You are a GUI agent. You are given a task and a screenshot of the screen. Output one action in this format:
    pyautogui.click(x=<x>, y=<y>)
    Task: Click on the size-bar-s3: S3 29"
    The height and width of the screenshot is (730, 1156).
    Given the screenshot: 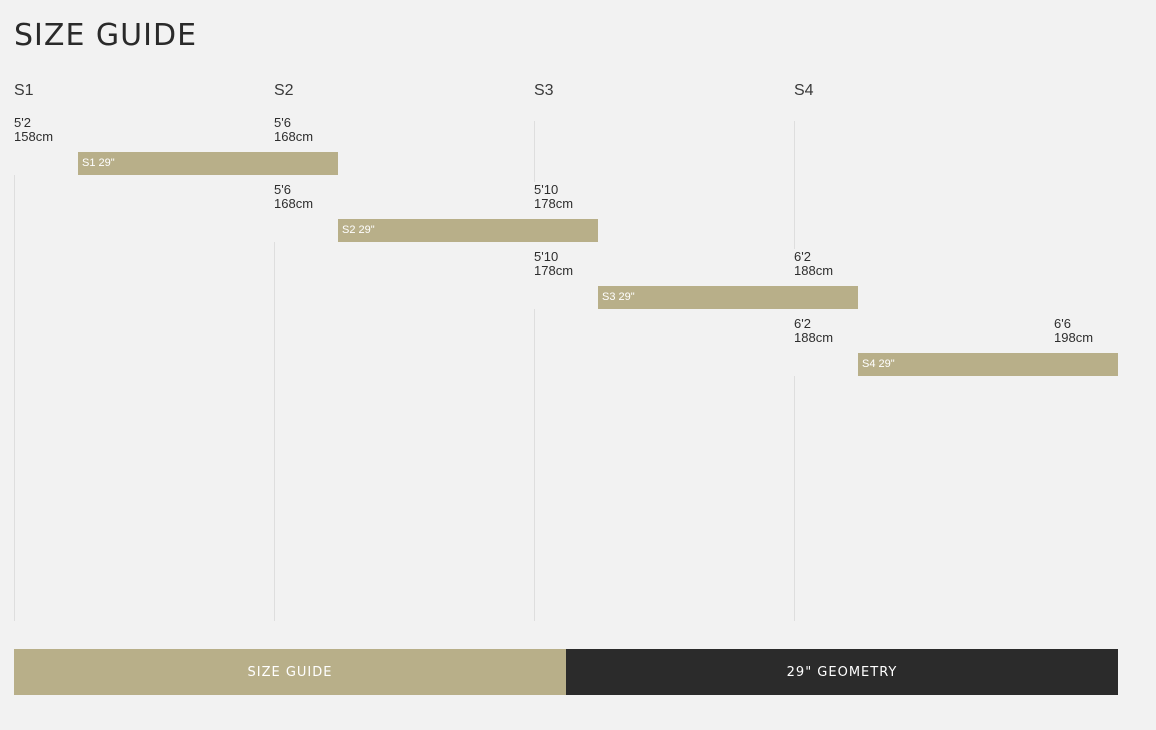 What is the action you would take?
    pyautogui.click(x=728, y=297)
    